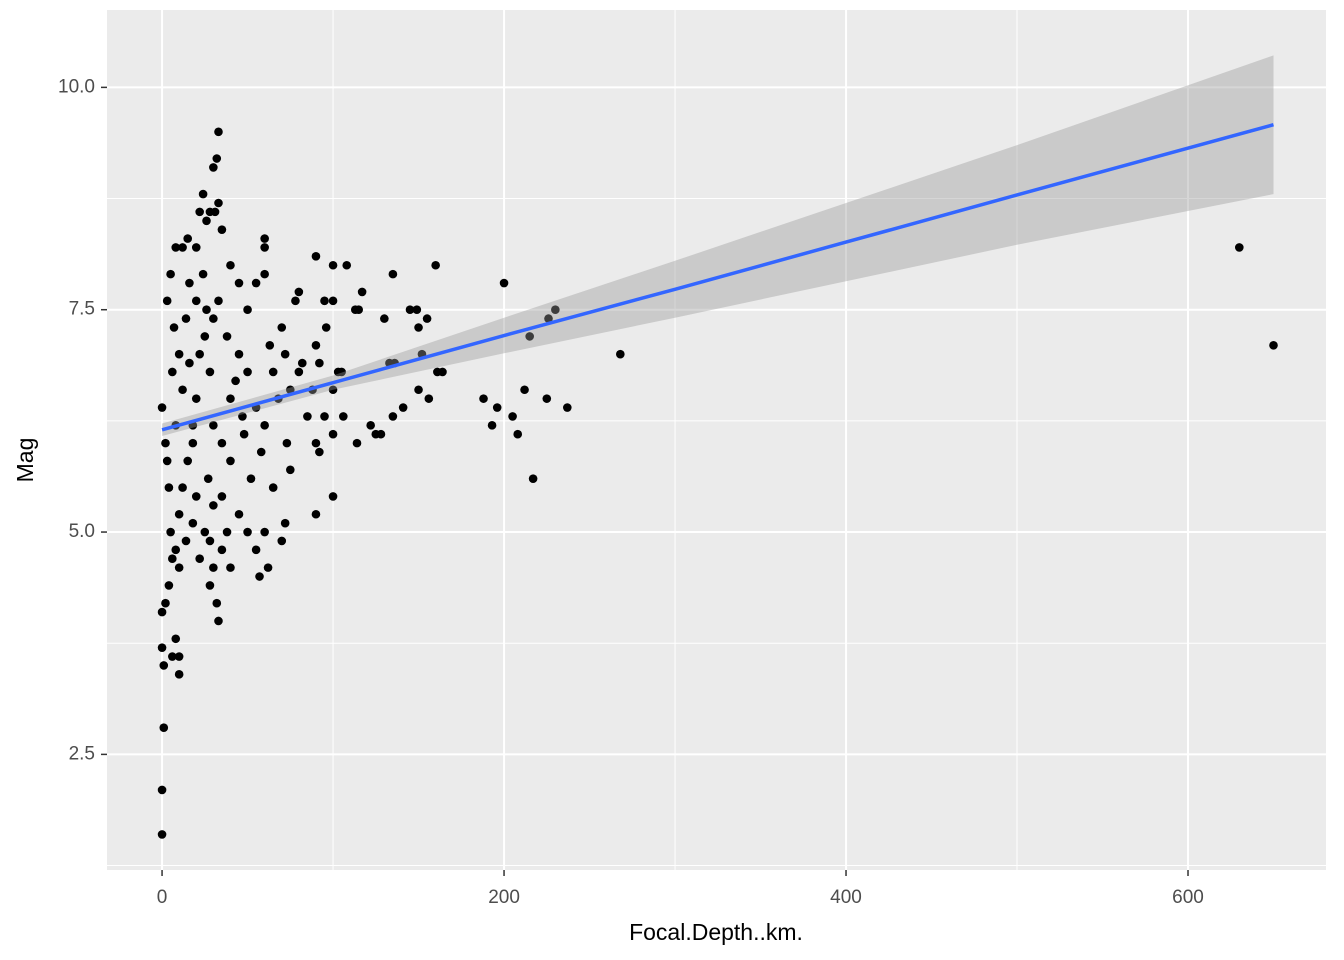 The image size is (1344, 960). I want to click on y-tick-label: 2.5, so click(82, 753).